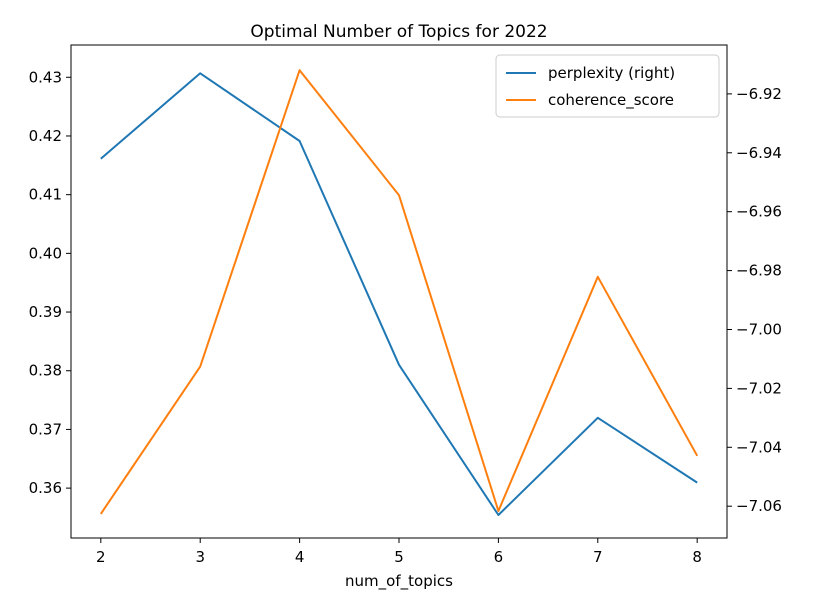  Describe the element at coordinates (759, 447) in the screenshot. I see `y-right-tick-label: −7.04` at that location.